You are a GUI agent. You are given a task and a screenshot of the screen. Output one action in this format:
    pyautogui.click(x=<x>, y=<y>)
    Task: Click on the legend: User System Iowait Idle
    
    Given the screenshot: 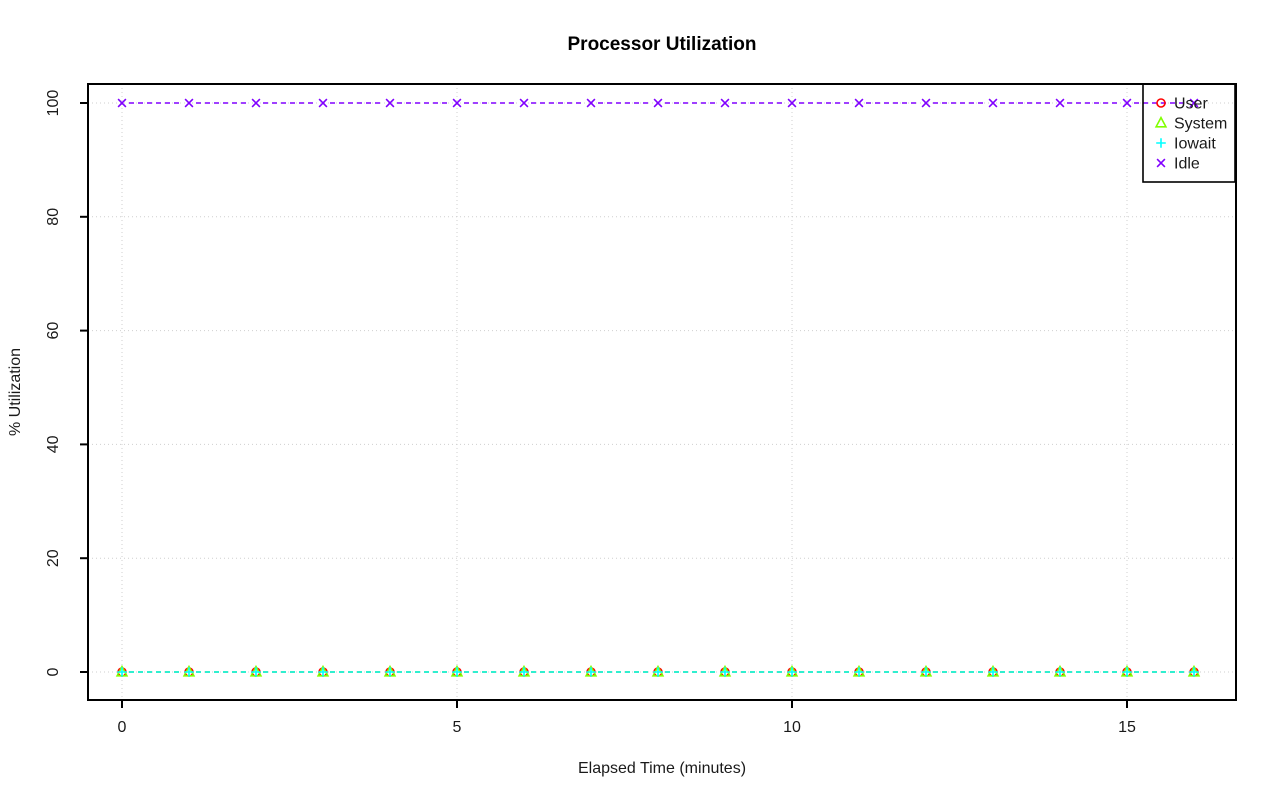 What is the action you would take?
    pyautogui.click(x=1189, y=133)
    